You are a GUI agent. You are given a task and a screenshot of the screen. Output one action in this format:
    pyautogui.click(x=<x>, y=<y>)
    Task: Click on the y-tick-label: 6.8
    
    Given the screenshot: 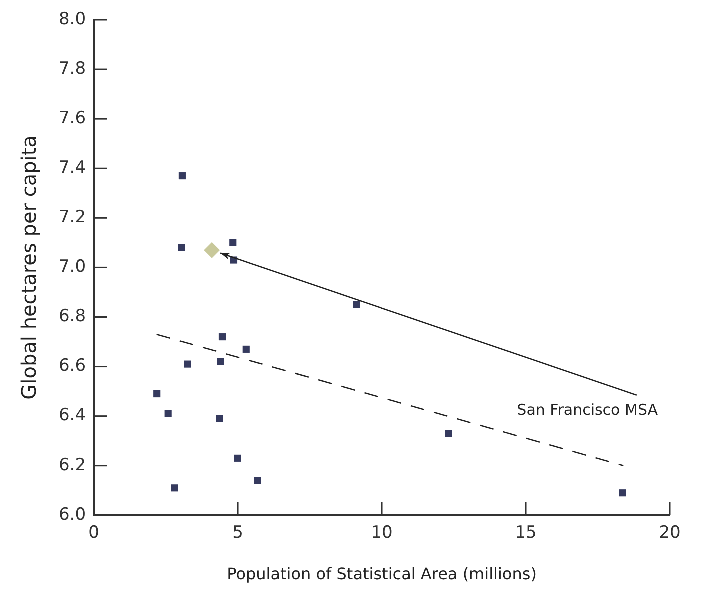 What is the action you would take?
    pyautogui.click(x=72, y=316)
    